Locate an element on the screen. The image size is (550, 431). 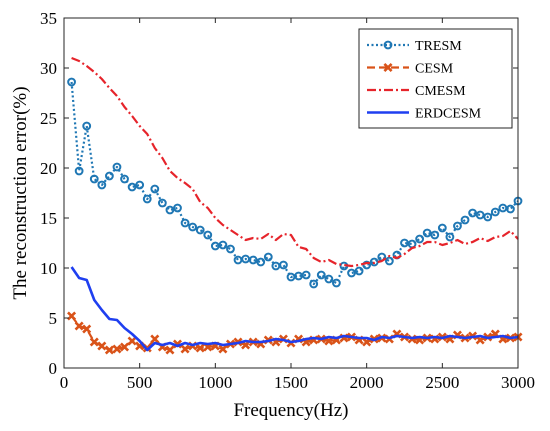
x-tick-label: 2000 is located at coordinates (367, 382).